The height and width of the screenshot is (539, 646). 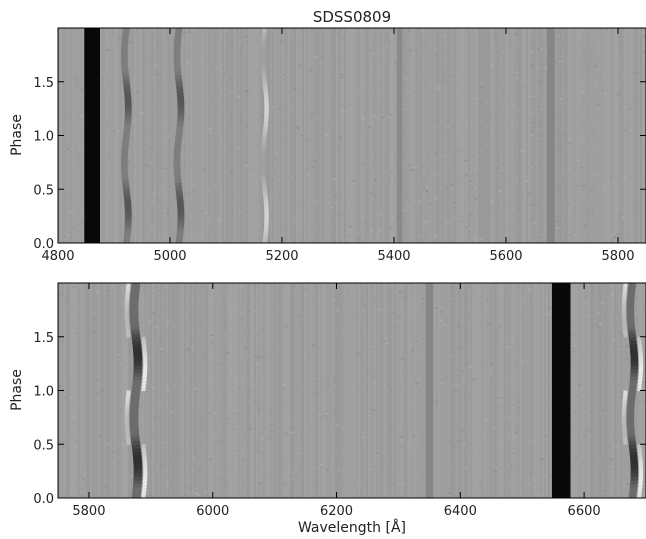 What do you see at coordinates (352, 527) in the screenshot?
I see `x-axis-label: Wavelength [Å]` at bounding box center [352, 527].